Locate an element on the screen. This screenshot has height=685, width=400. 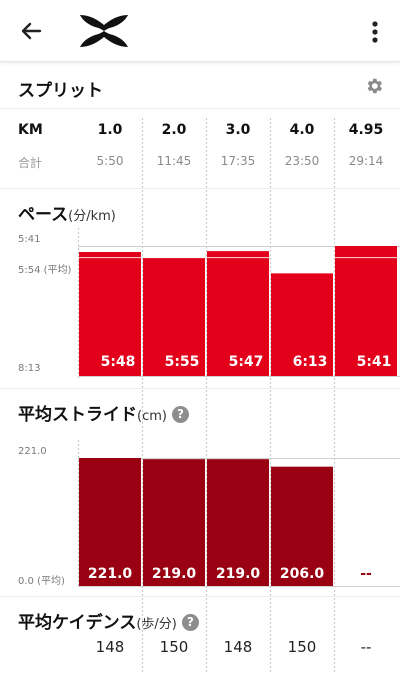
stride-unit: (cm) is located at coordinates (152, 416).